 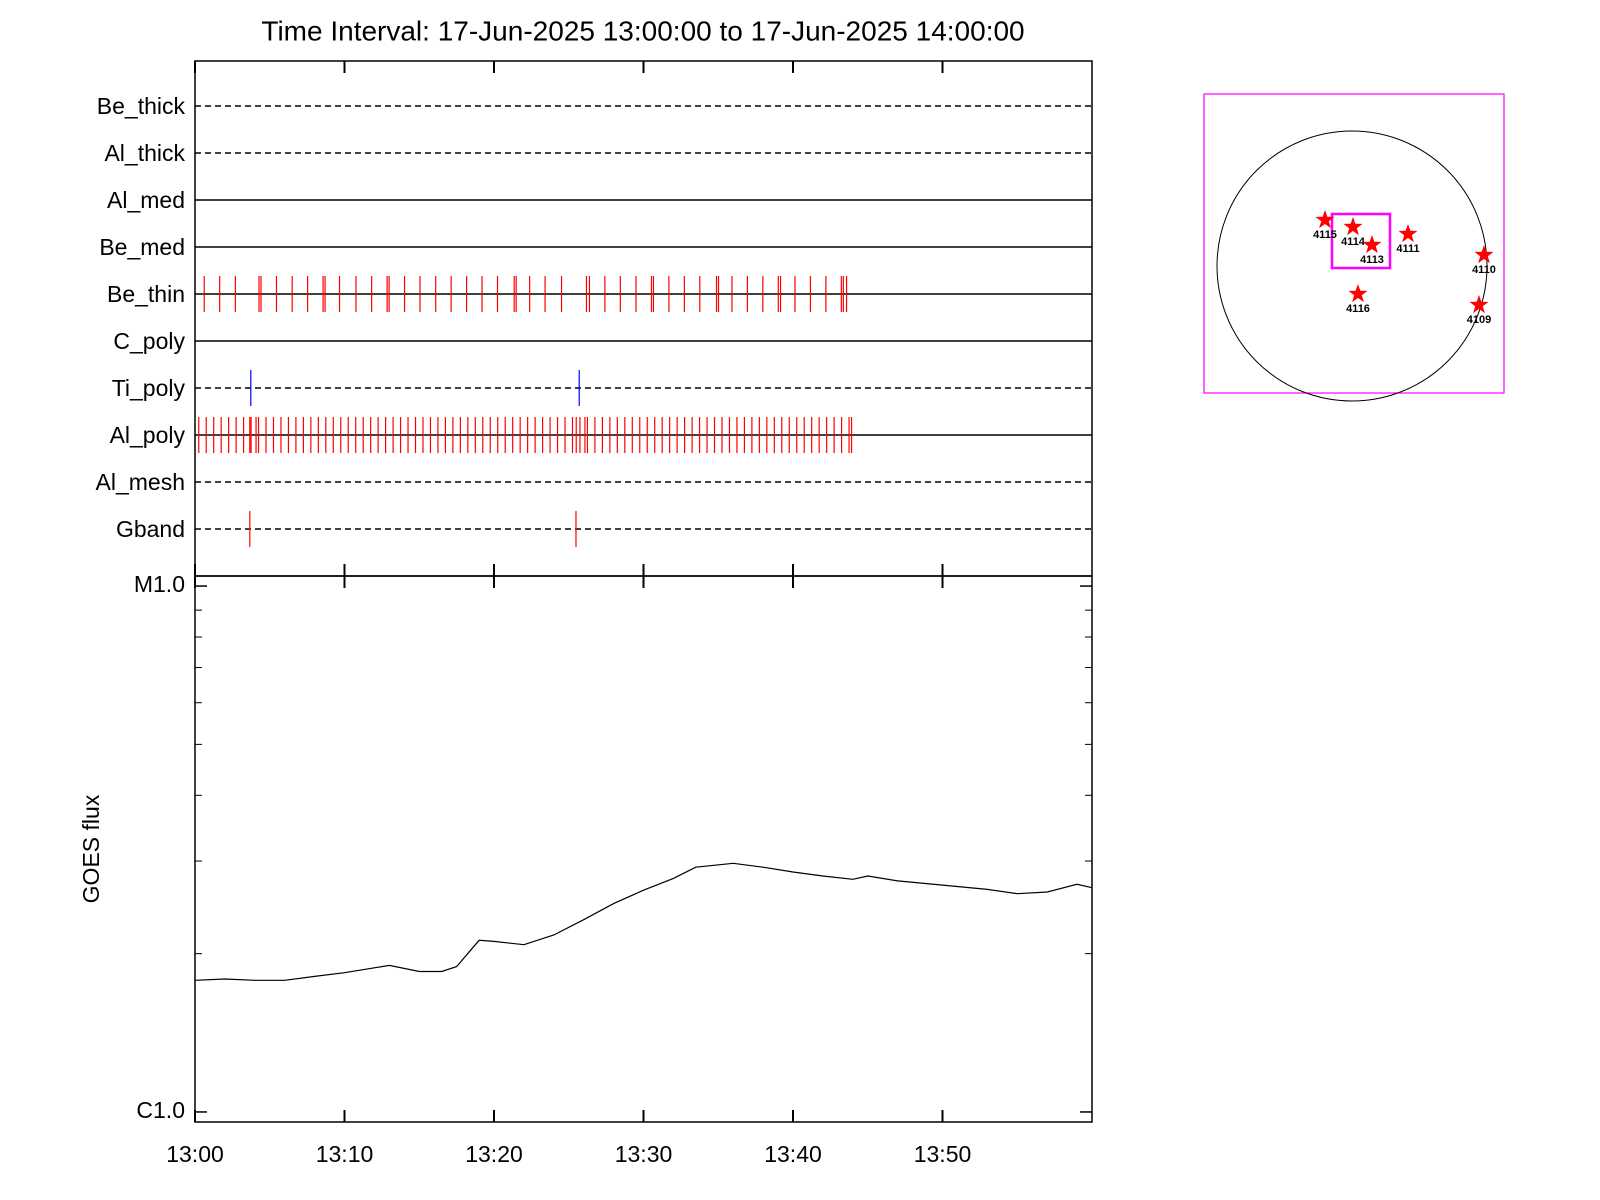 I want to click on x-tick-label: 13:40, so click(x=793, y=1154).